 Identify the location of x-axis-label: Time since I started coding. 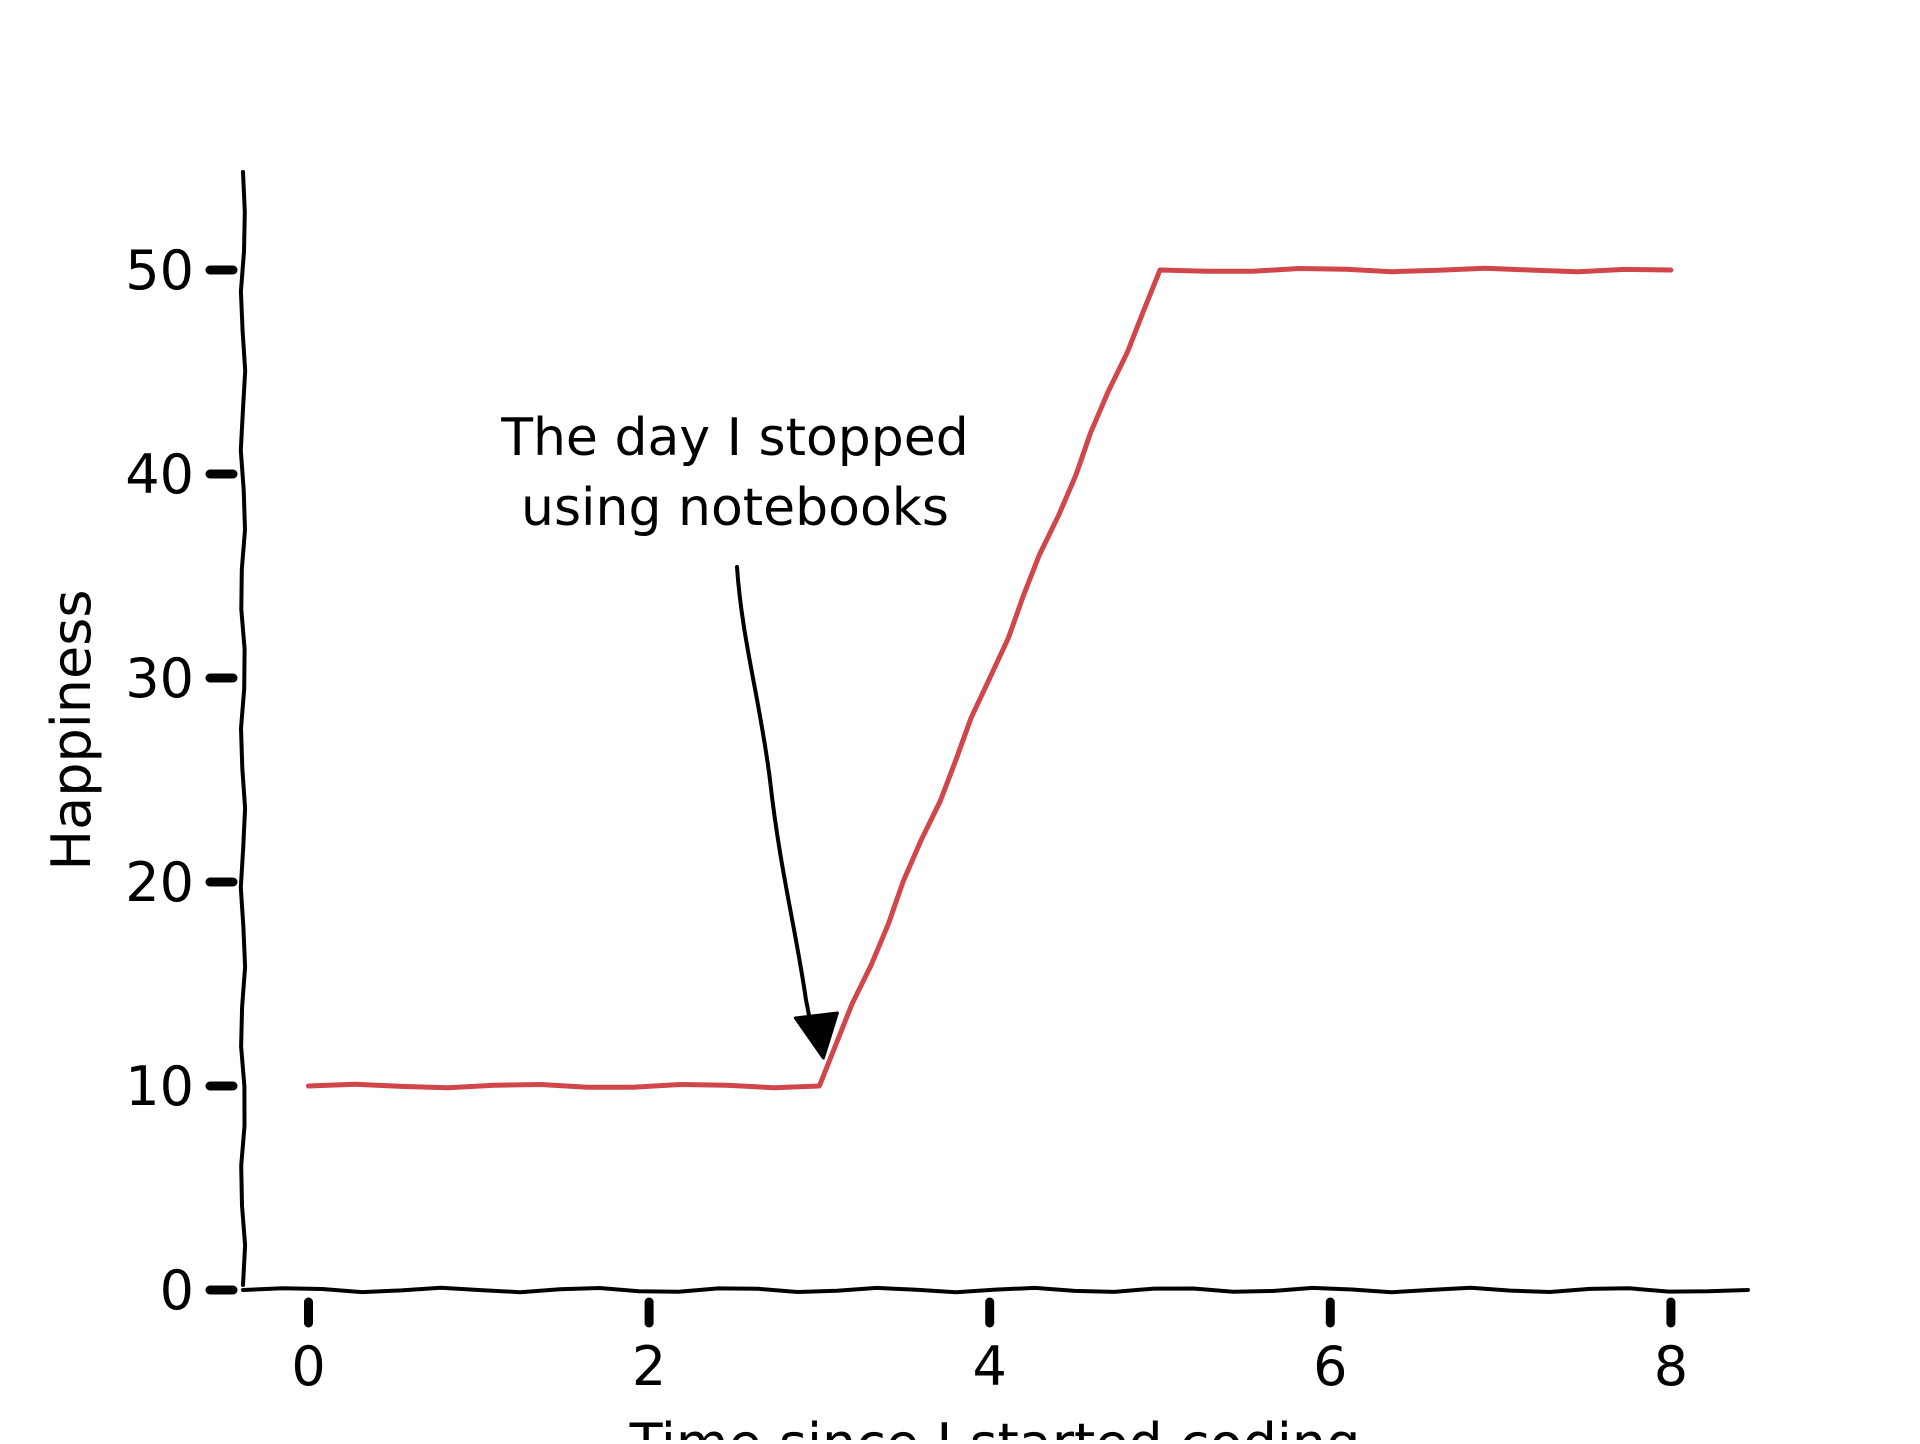
(995, 1426).